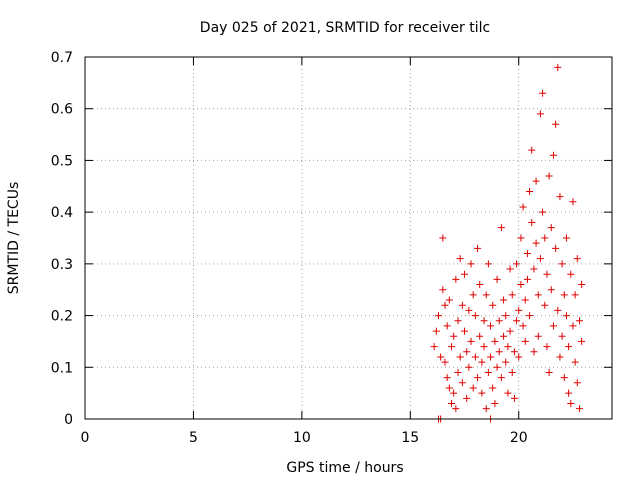 This screenshot has width=640, height=480. I want to click on y-tick-label: 0.6, so click(62, 110).